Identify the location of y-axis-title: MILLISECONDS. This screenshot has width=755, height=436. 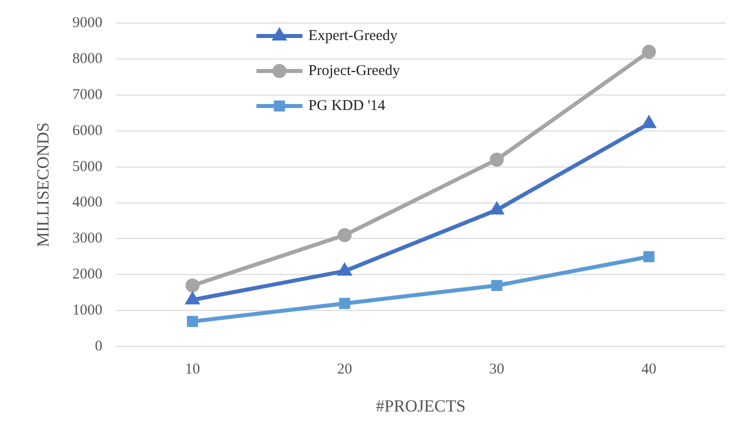
(43, 185).